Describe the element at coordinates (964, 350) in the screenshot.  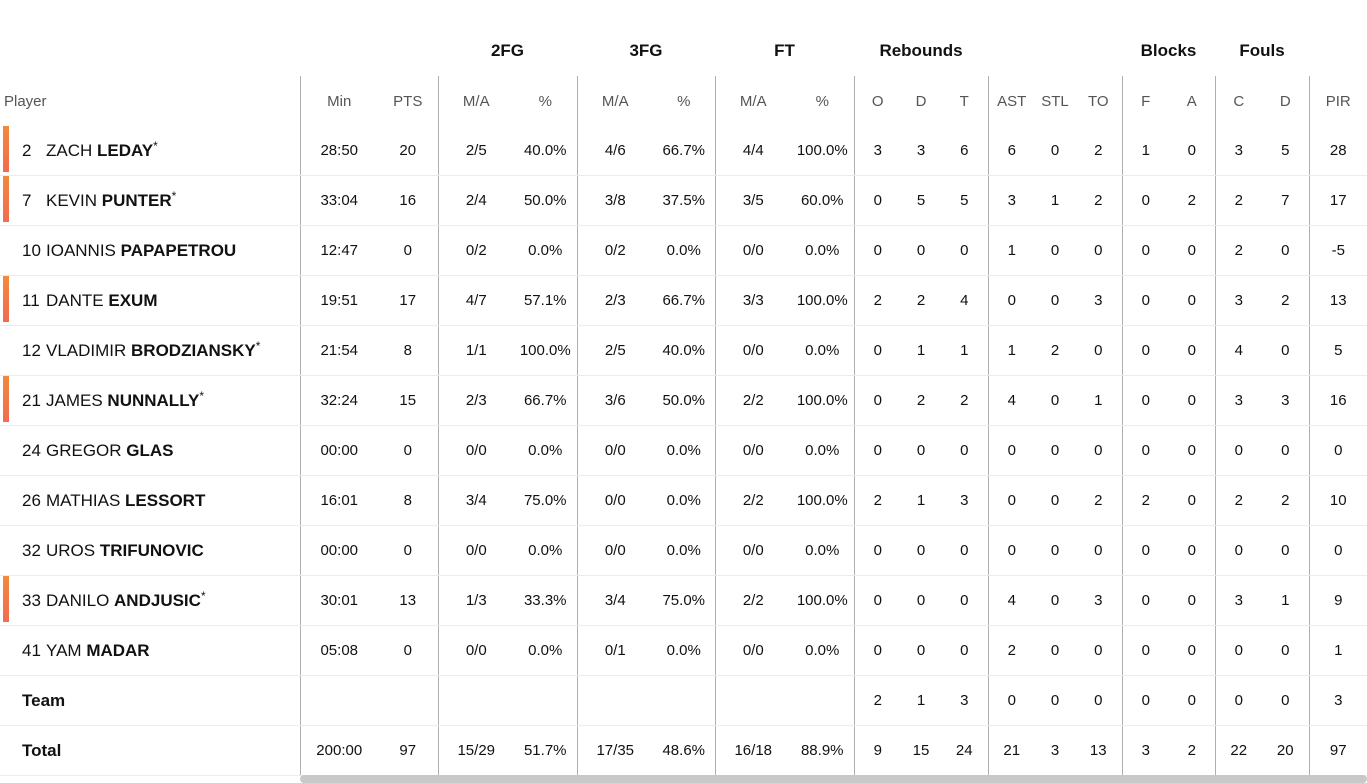
I see `cell-reb-t: 1` at that location.